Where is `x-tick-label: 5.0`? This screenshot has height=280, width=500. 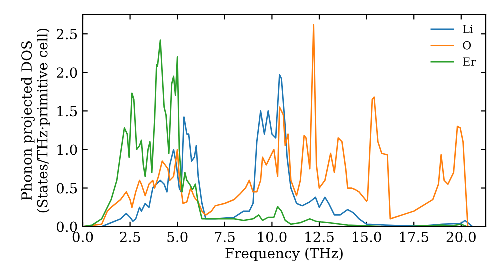
x-tick-label: 5.0 is located at coordinates (178, 237).